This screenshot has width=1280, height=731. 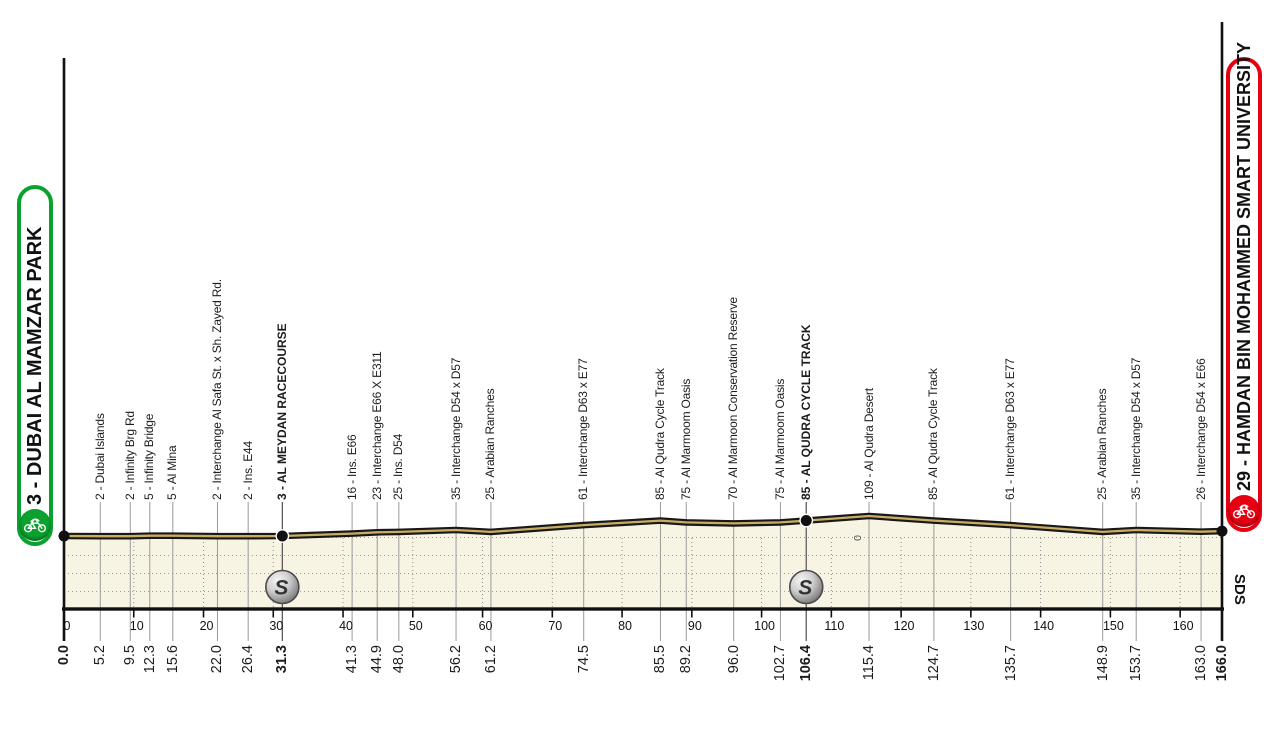 I want to click on start-dot, so click(x=64, y=536).